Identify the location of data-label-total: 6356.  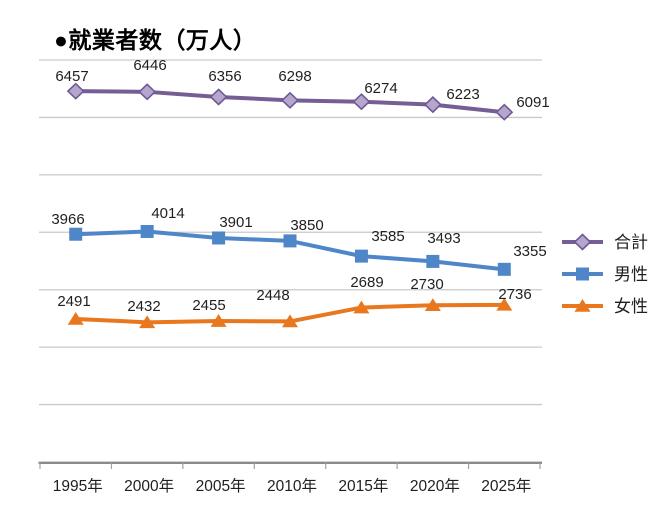
(224, 76).